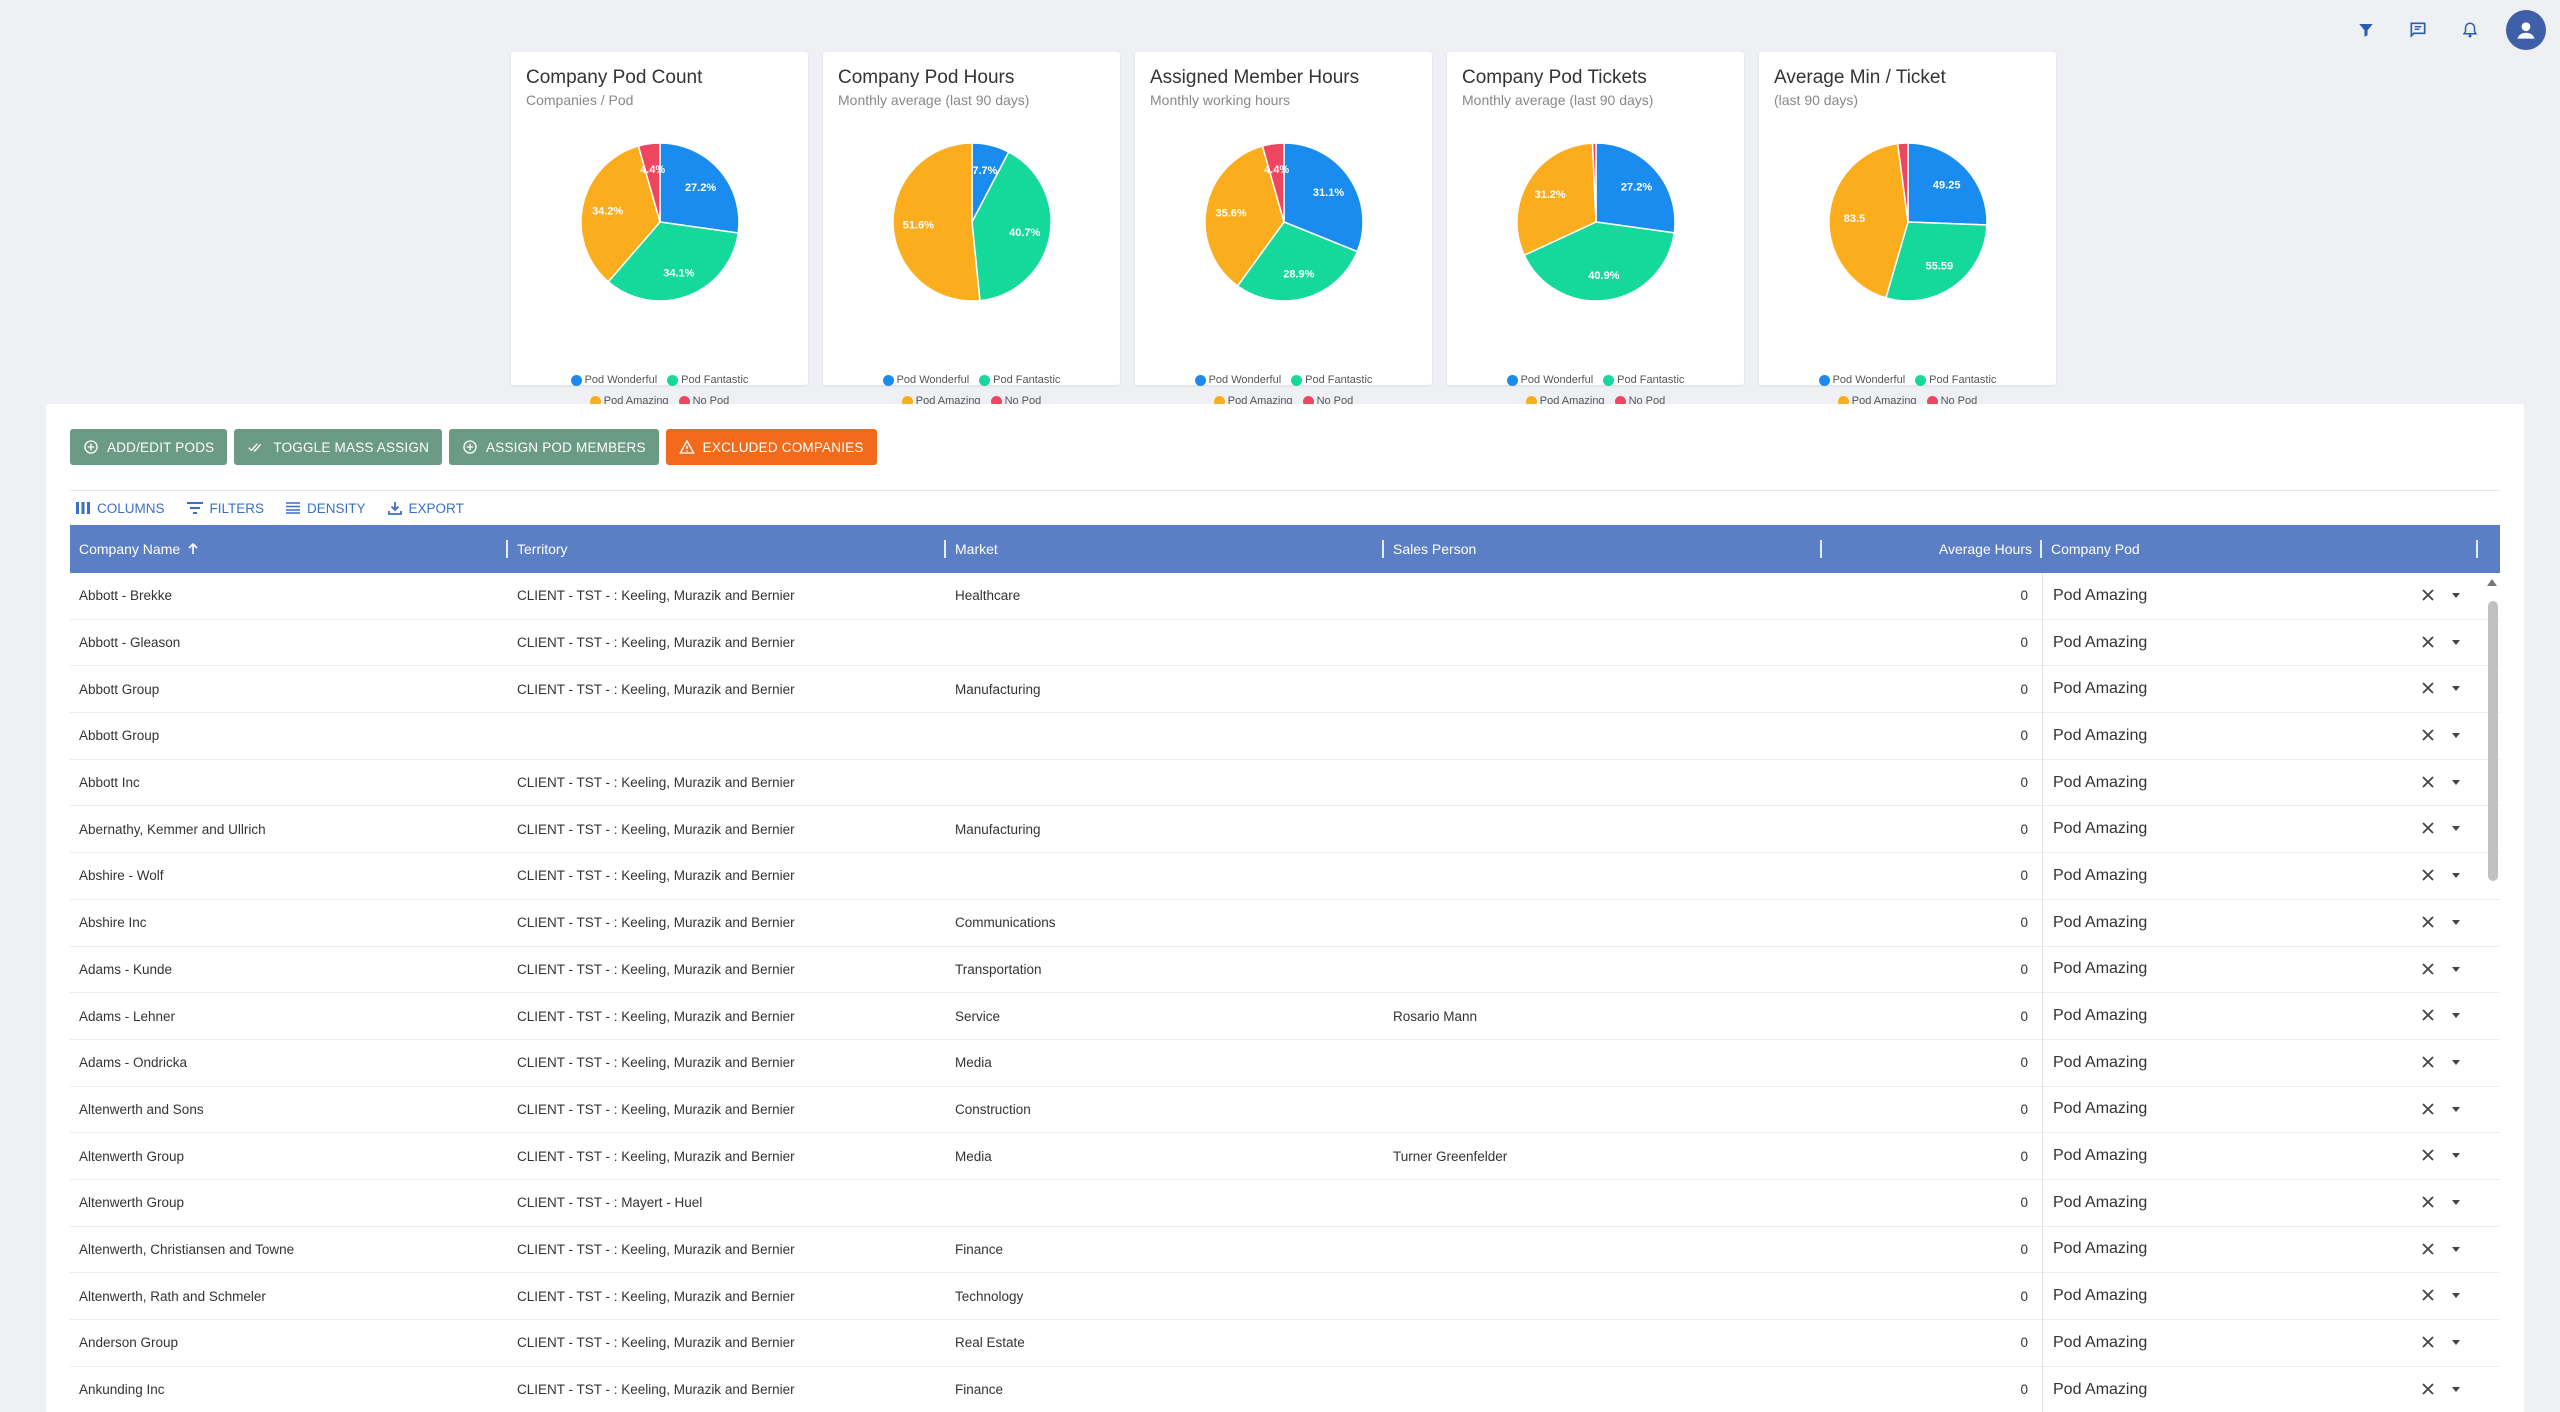  What do you see at coordinates (1603, 549) in the screenshot?
I see `column-header-sales-person: Sales Person` at bounding box center [1603, 549].